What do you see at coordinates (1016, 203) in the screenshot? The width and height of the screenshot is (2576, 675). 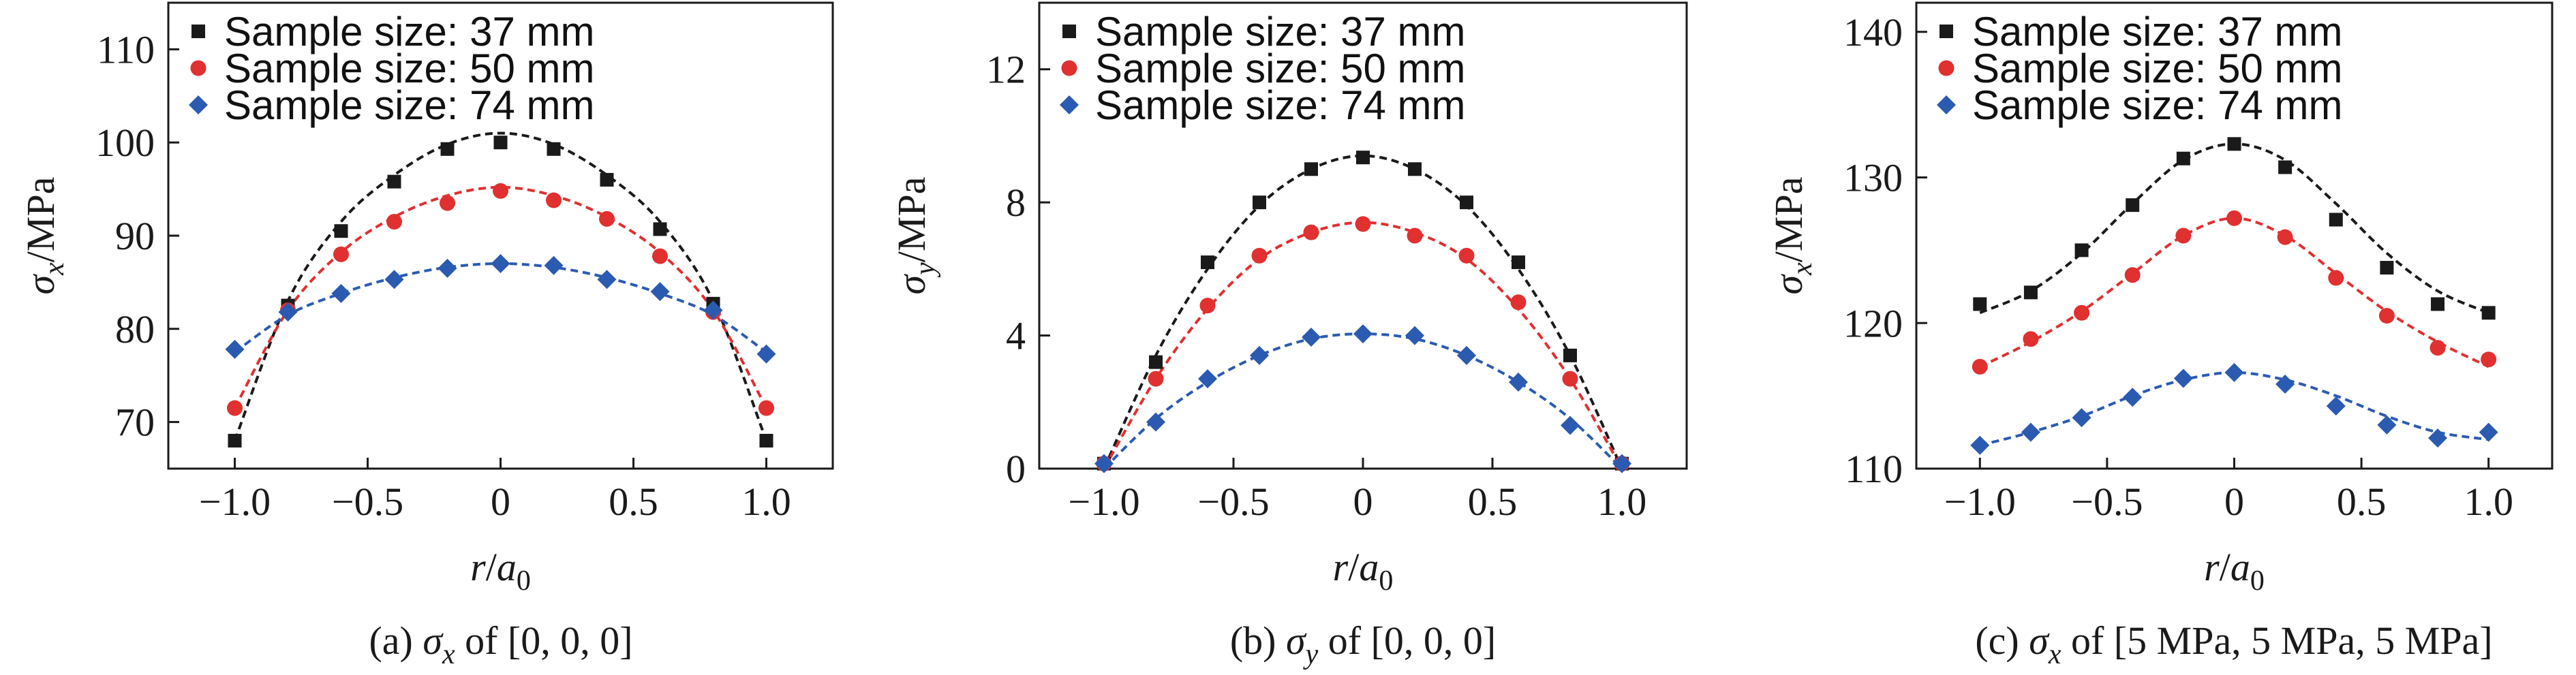 I see `y-tick-label: 8` at bounding box center [1016, 203].